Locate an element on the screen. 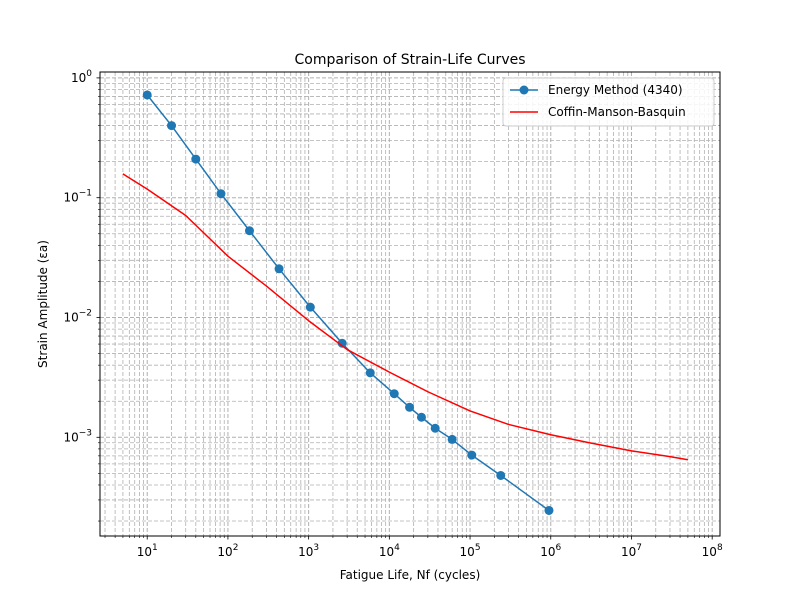 This screenshot has width=800, height=600. legend-label-energy-method: Energy Method (4340) is located at coordinates (615, 90).